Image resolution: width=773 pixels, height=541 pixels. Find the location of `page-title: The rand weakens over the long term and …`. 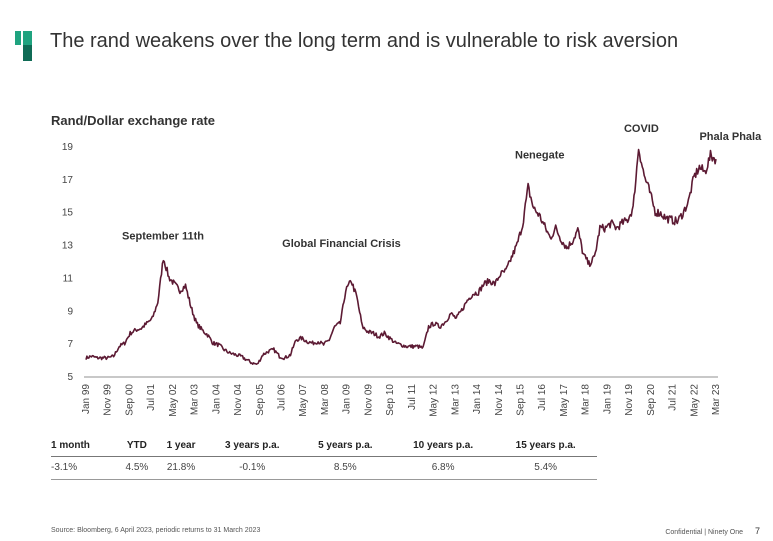

page-title: The rand weakens over the long term and … is located at coordinates (364, 41).